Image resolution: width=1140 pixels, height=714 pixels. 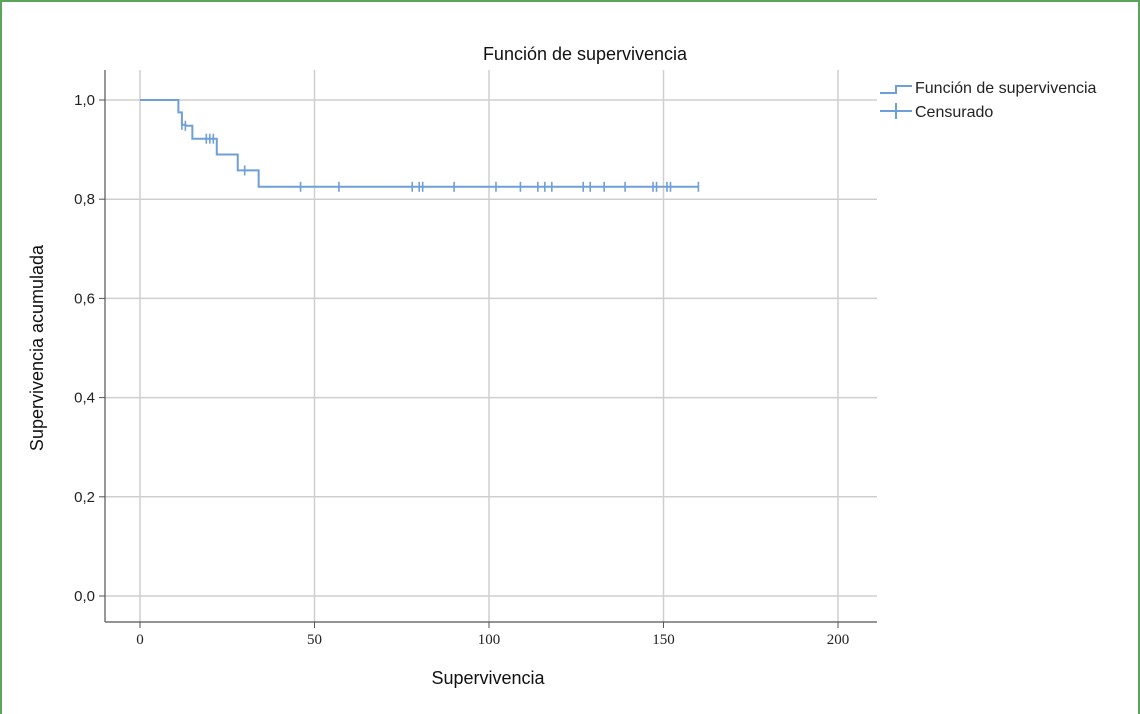 I want to click on series-group, so click(x=419, y=143).